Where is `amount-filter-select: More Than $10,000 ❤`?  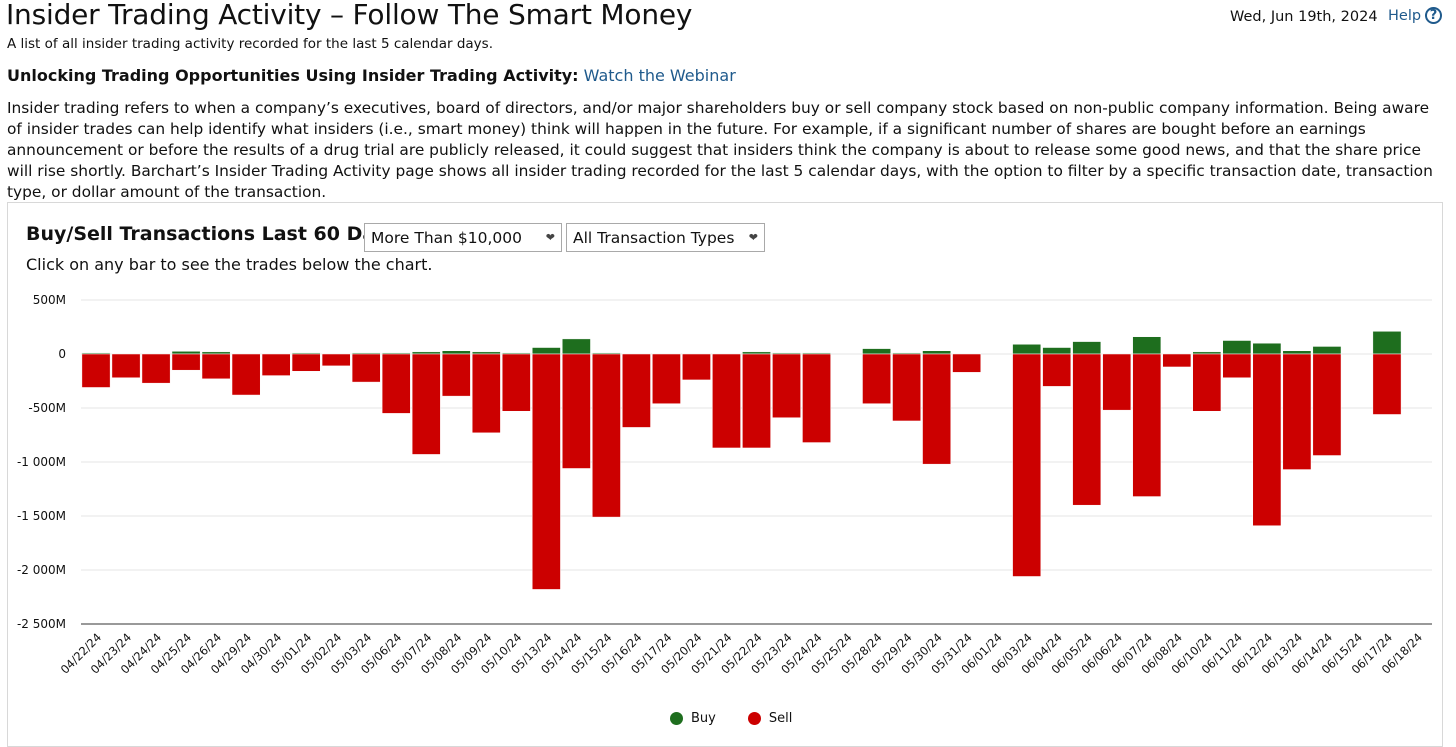 amount-filter-select: More Than $10,000 ❤ is located at coordinates (463, 237).